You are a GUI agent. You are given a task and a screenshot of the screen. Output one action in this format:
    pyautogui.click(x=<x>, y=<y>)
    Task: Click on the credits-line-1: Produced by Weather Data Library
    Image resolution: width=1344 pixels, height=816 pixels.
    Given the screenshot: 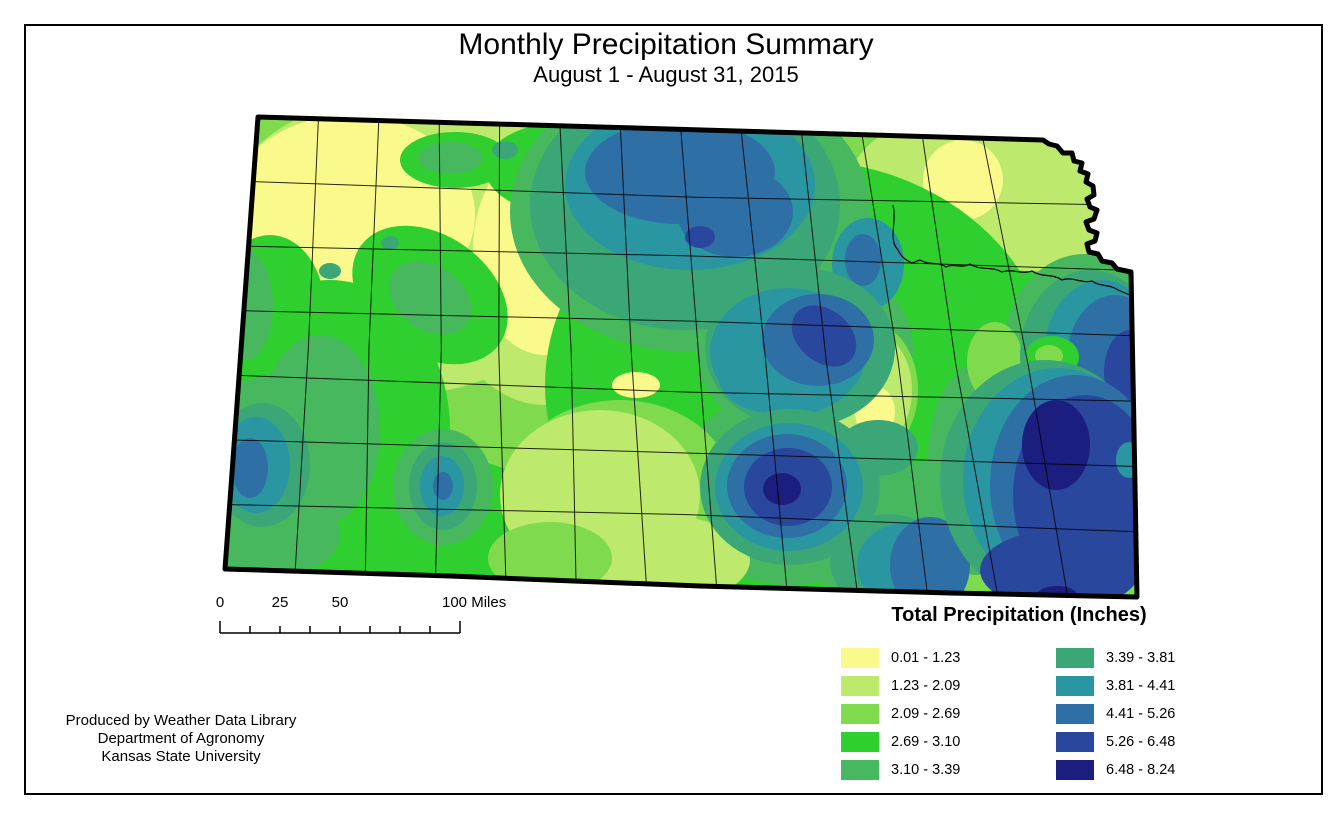 What is the action you would take?
    pyautogui.click(x=181, y=720)
    